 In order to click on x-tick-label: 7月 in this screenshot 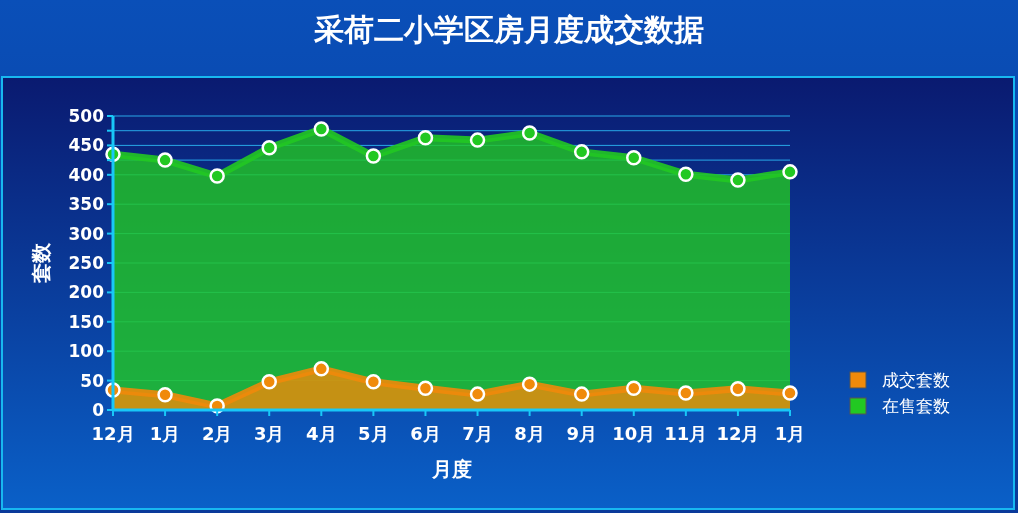, I will do `click(477, 433)`.